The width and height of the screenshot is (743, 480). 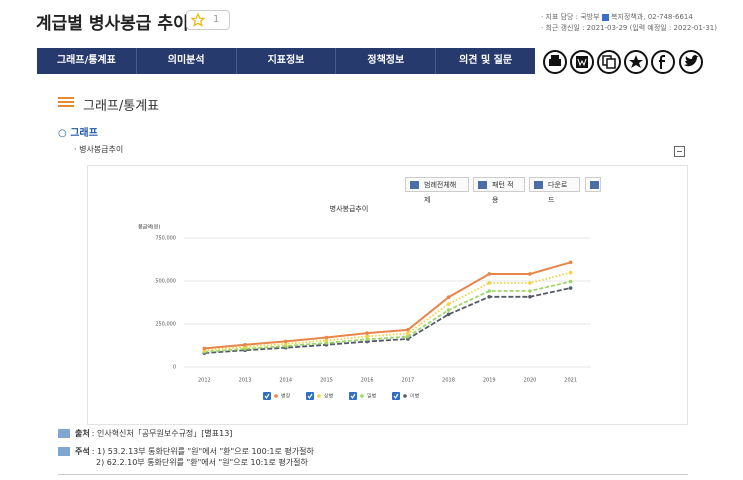 What do you see at coordinates (187, 61) in the screenshot?
I see `tab: 의미분석` at bounding box center [187, 61].